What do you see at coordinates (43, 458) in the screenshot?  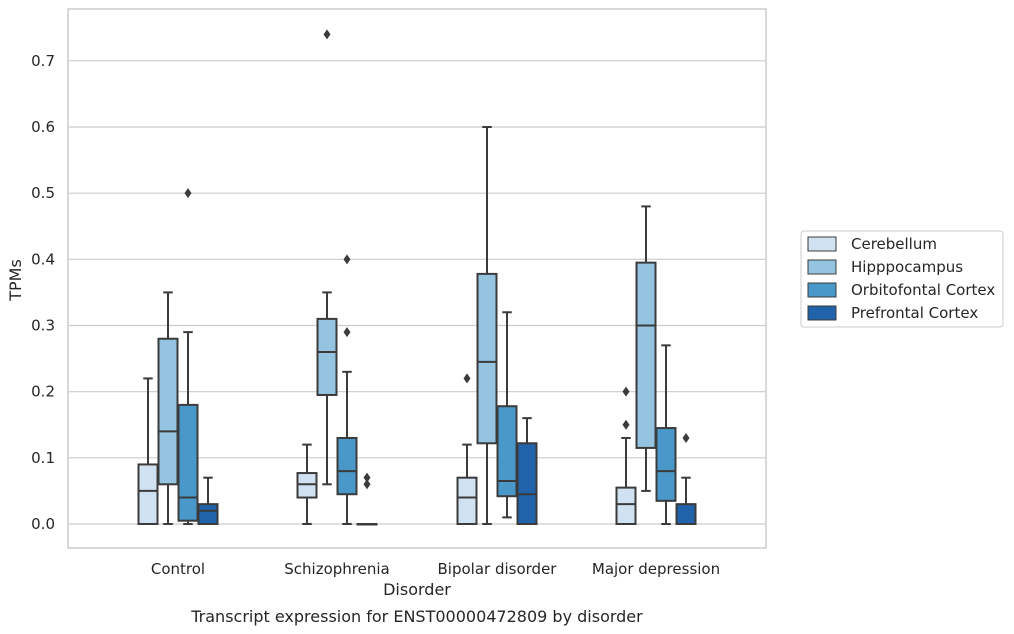 I see `y-tick-label: 0.1` at bounding box center [43, 458].